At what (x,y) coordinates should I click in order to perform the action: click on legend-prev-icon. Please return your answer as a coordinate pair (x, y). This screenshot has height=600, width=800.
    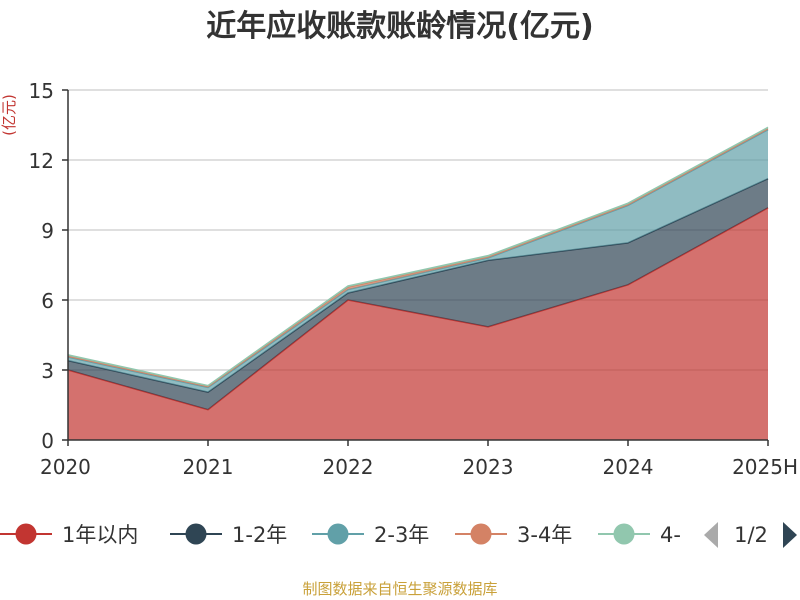
    Looking at the image, I should click on (711, 535).